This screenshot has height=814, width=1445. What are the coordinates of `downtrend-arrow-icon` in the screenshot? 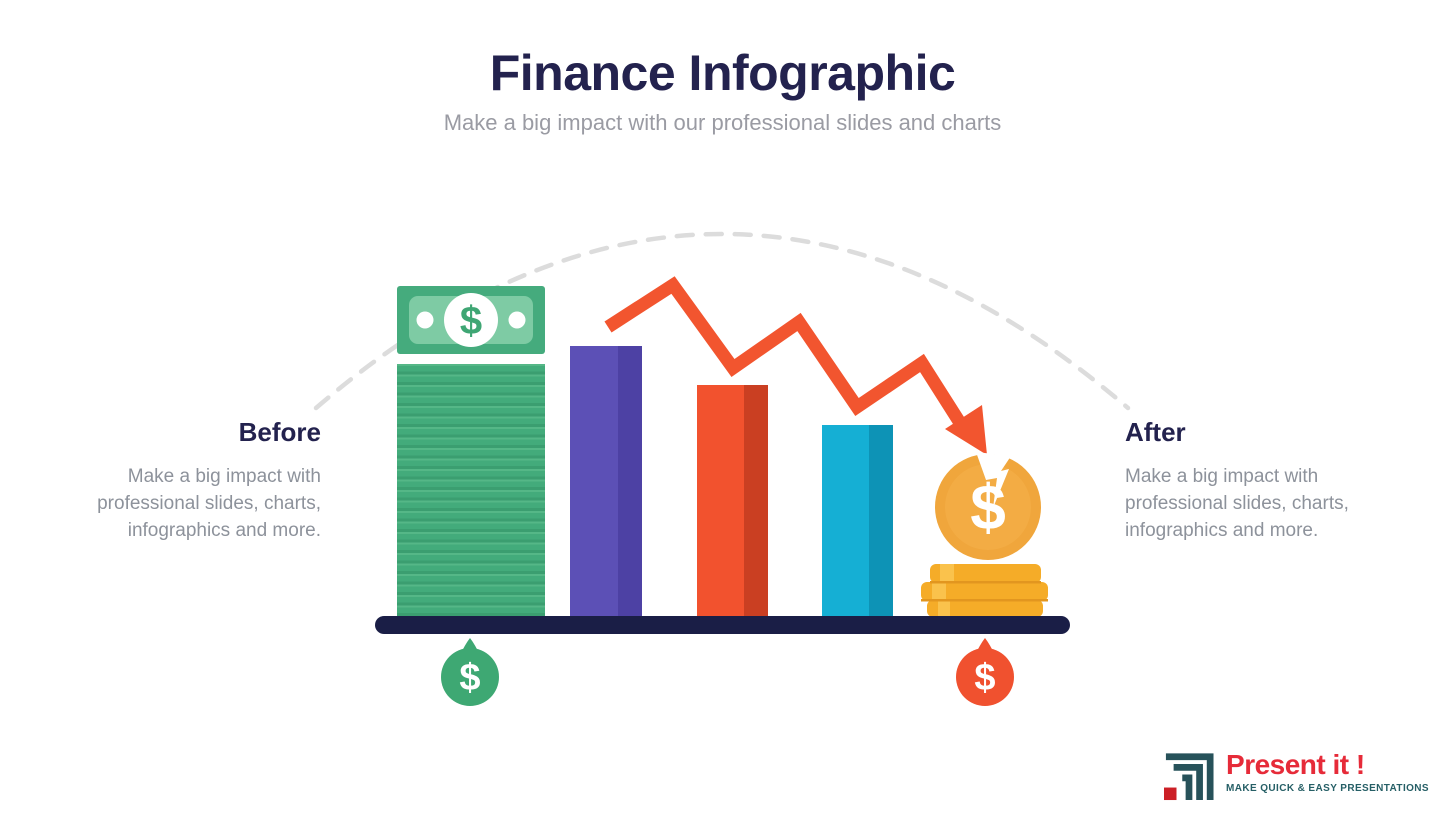 It's located at (795, 365).